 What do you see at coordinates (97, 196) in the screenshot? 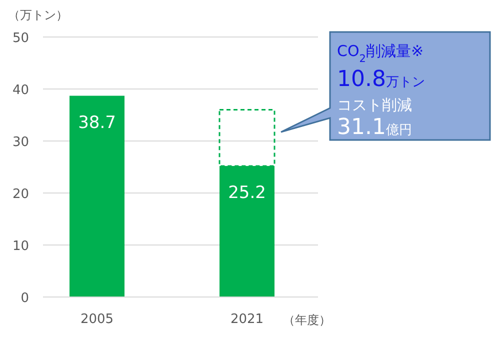
I see `bar` at bounding box center [97, 196].